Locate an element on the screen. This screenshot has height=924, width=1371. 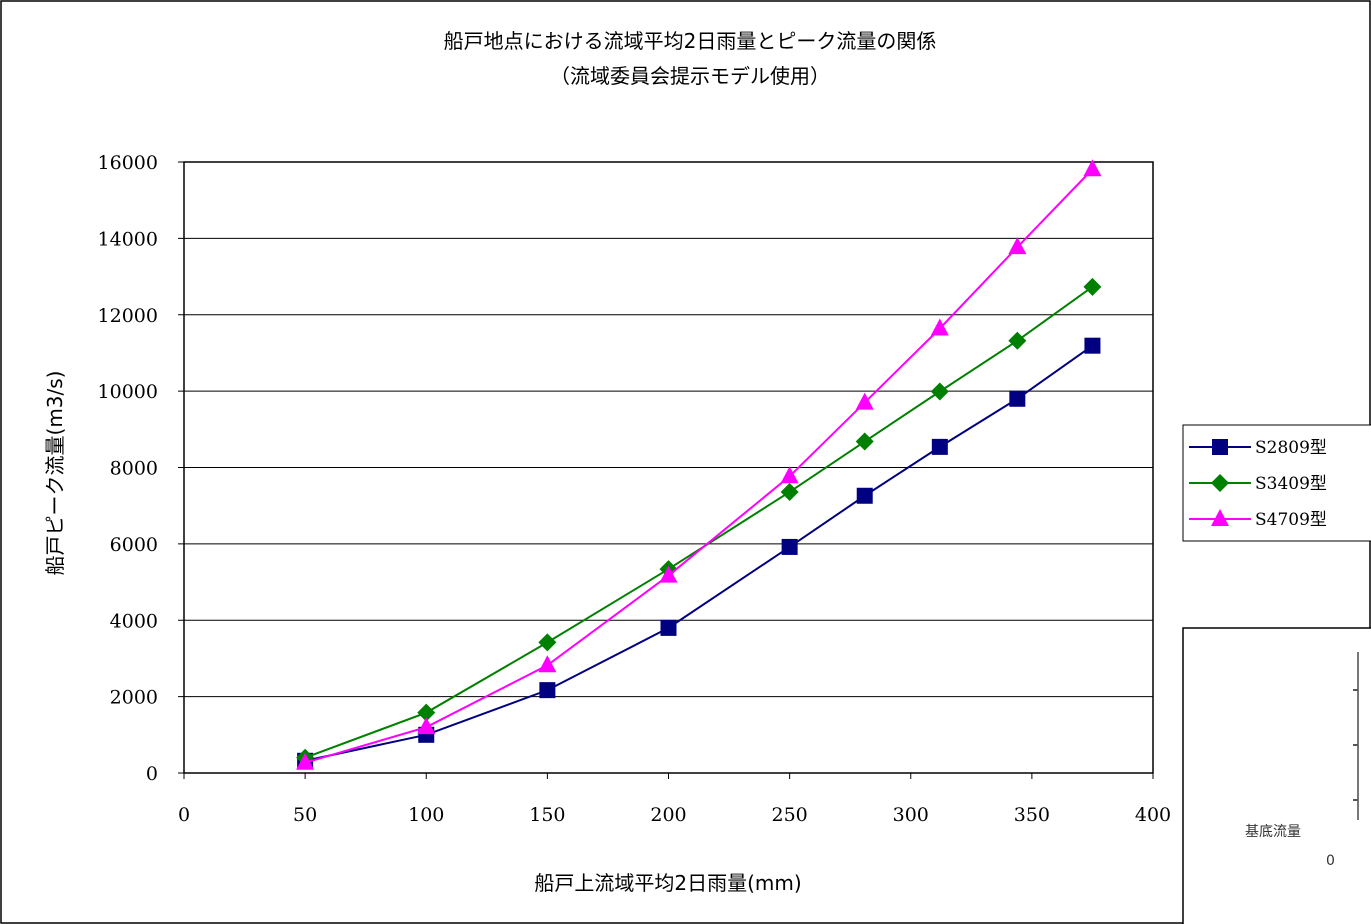
y-tick-label: 16000 is located at coordinates (128, 163).